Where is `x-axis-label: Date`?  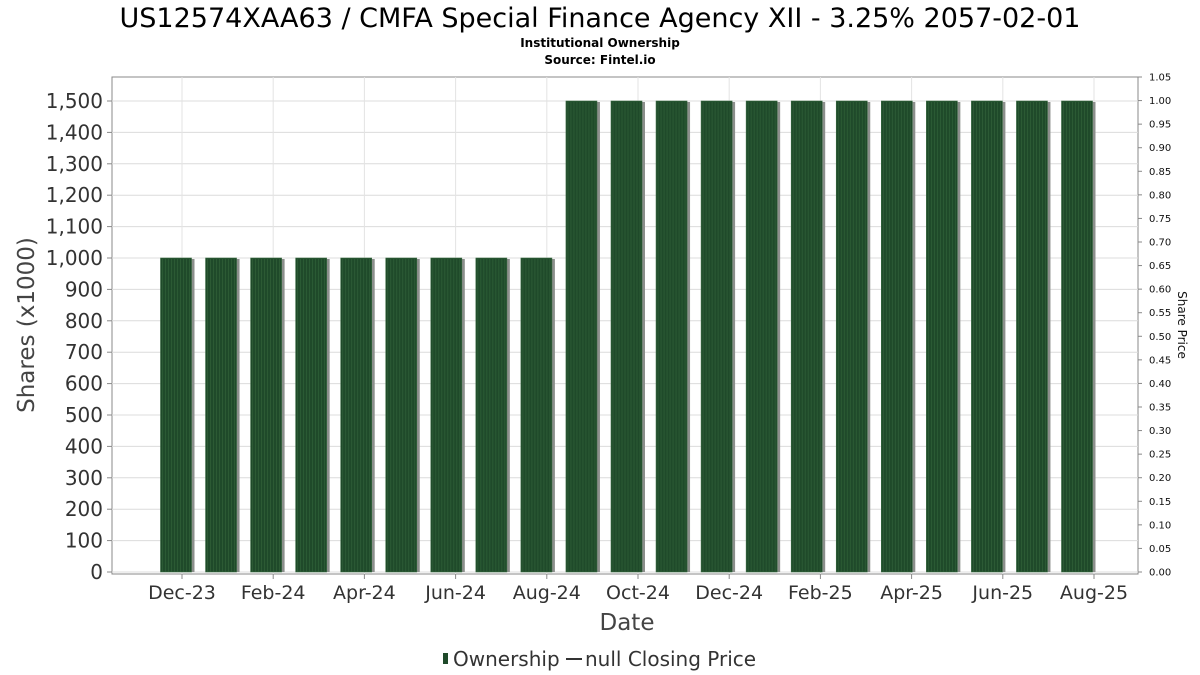
x-axis-label: Date is located at coordinates (627, 623).